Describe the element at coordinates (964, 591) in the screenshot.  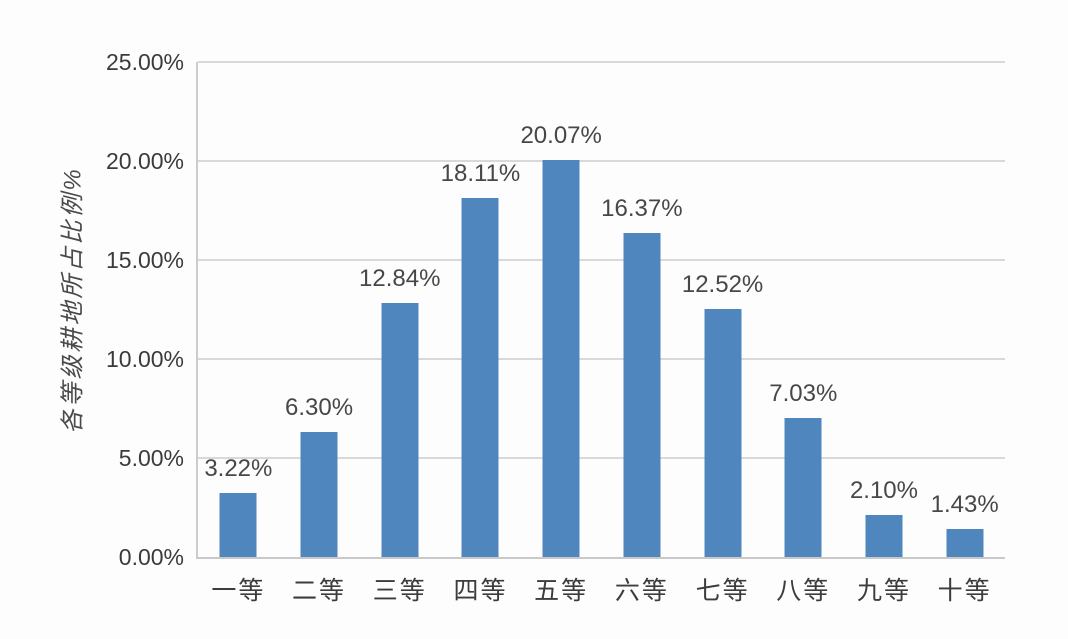
I see `x-axis-tick-label: 十等` at that location.